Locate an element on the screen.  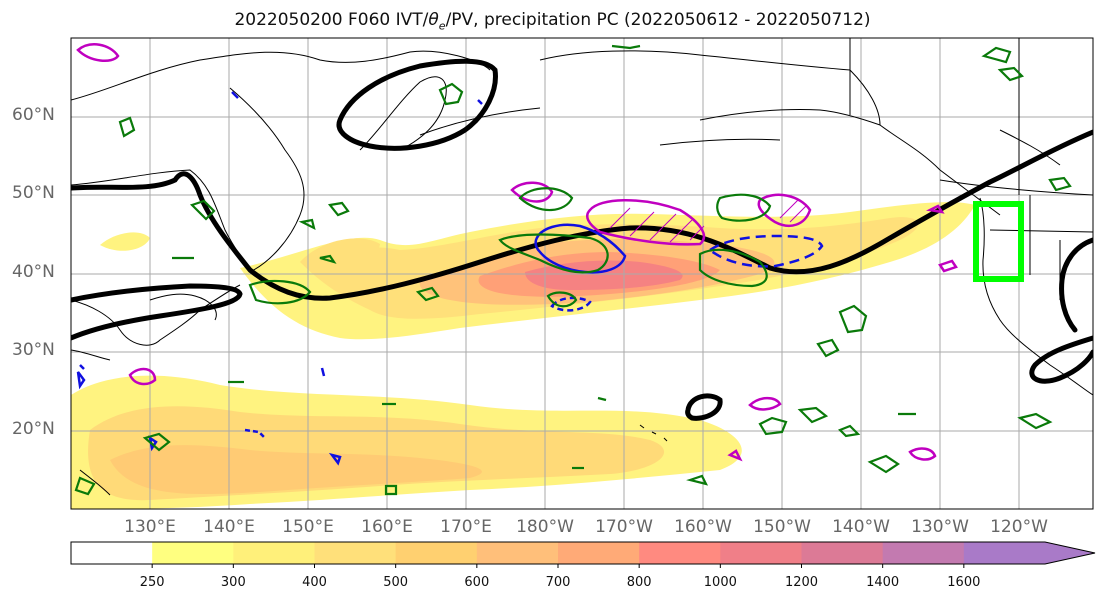
pv-hatch is located at coordinates (708, 221).